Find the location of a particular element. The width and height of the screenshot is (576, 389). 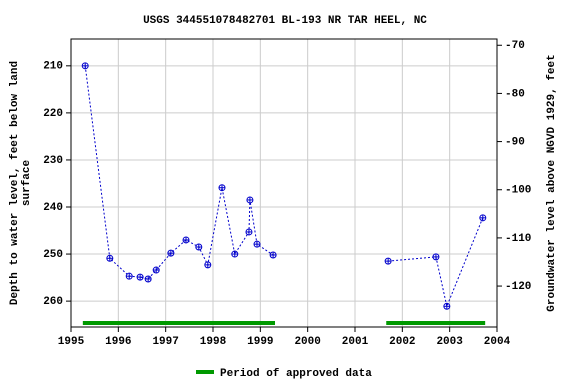

y2-tick-label: -70 is located at coordinates (515, 46).